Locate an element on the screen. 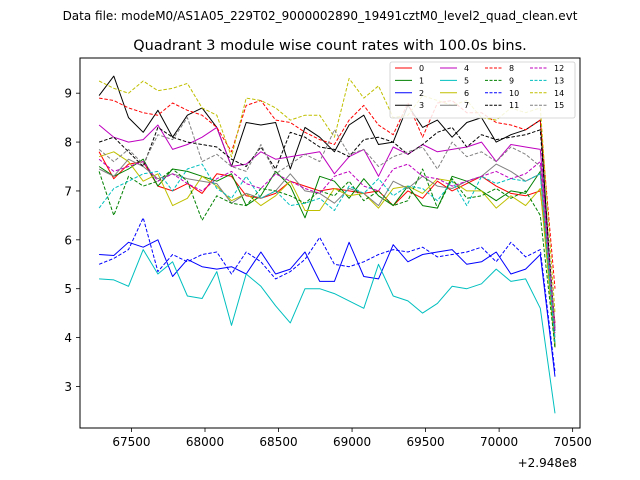  legend-label-2: 2 is located at coordinates (421, 93).